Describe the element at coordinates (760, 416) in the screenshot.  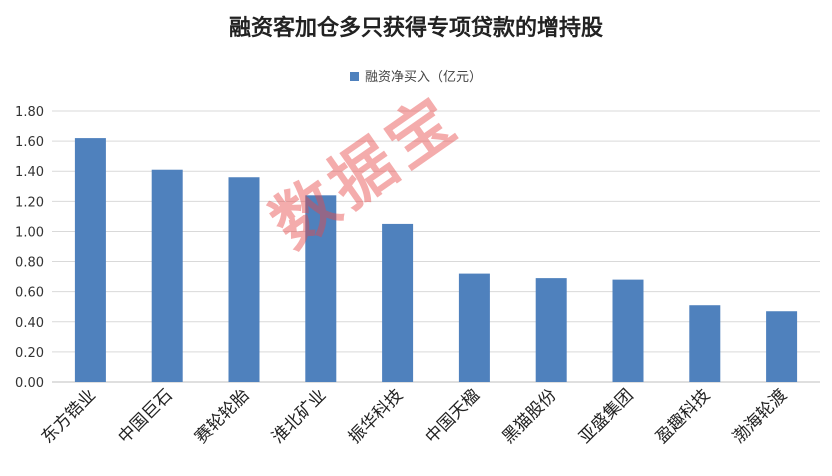
I see `x-tick-label: 渤海轮渡` at that location.